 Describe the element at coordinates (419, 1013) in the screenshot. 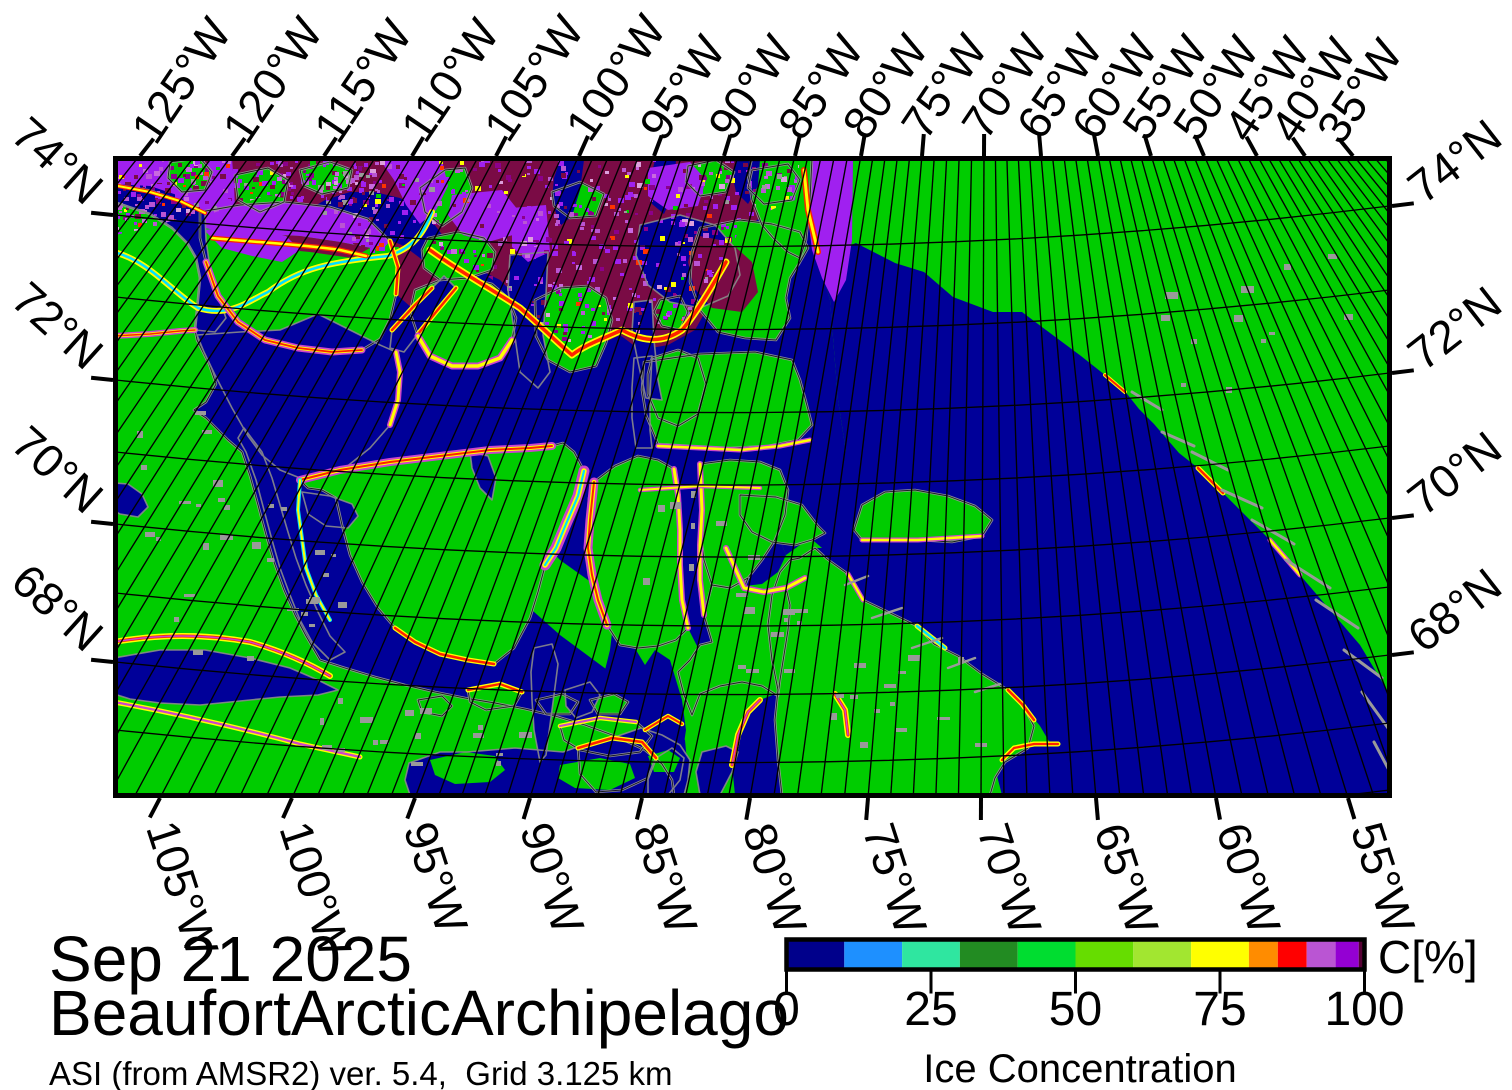

I see `svg-text: BeaufortArcticArchipelago` at that location.